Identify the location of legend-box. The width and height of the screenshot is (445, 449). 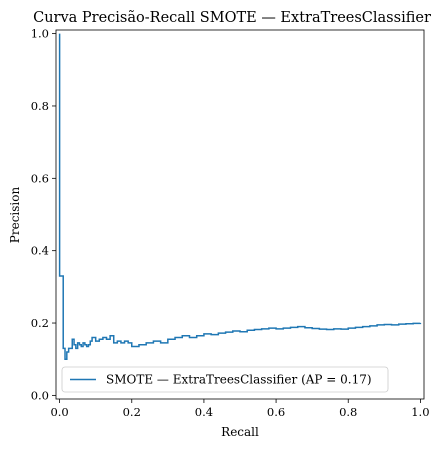
(225, 379).